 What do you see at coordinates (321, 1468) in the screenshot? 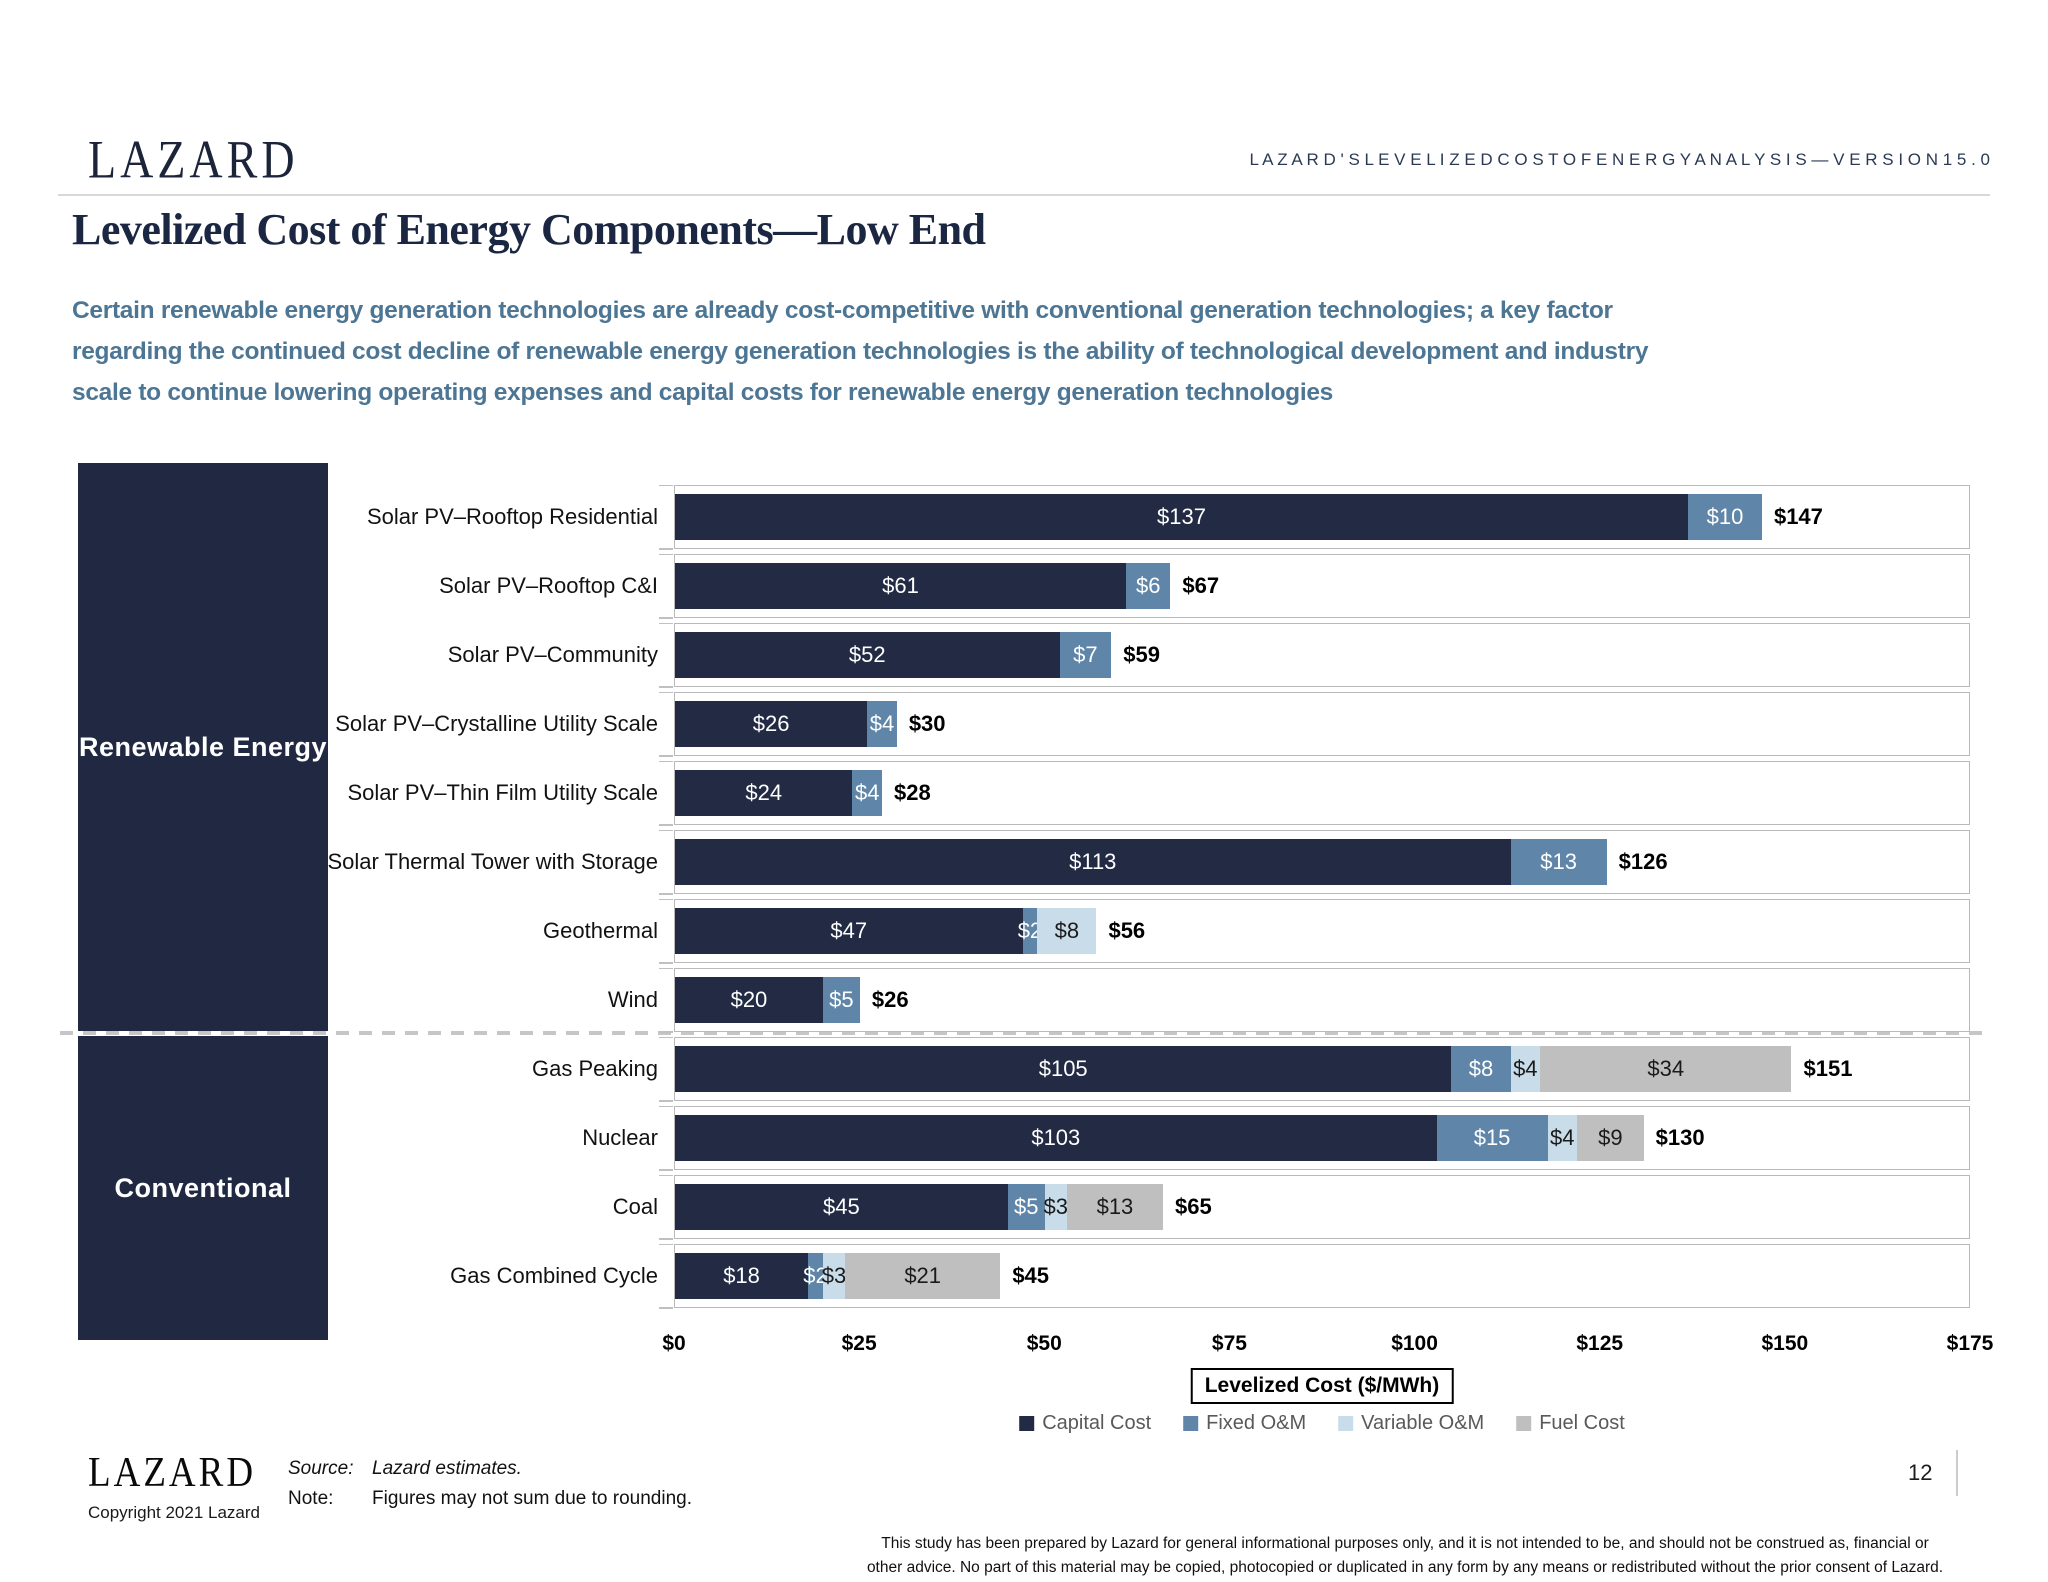
I see `footer-source-label: Source:` at bounding box center [321, 1468].